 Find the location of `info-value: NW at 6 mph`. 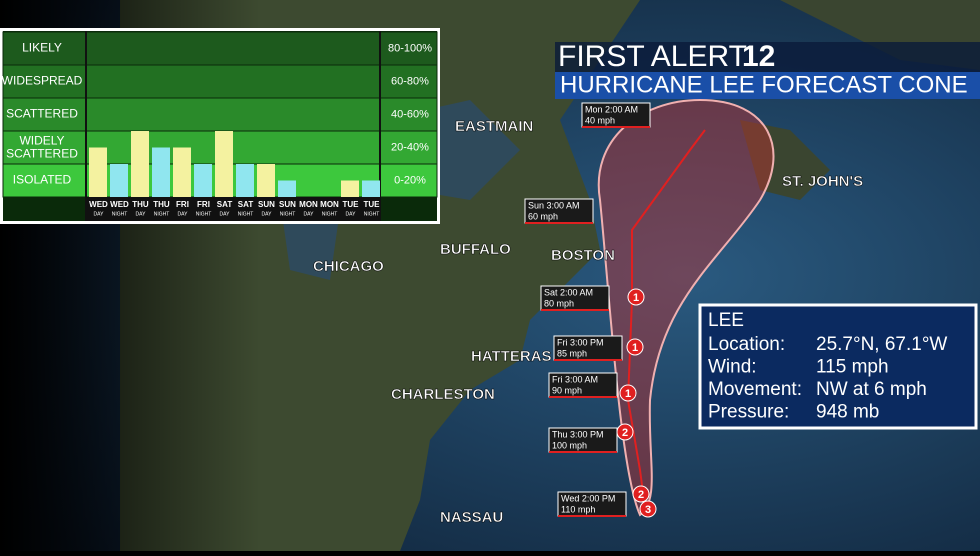

info-value: NW at 6 mph is located at coordinates (871, 389).